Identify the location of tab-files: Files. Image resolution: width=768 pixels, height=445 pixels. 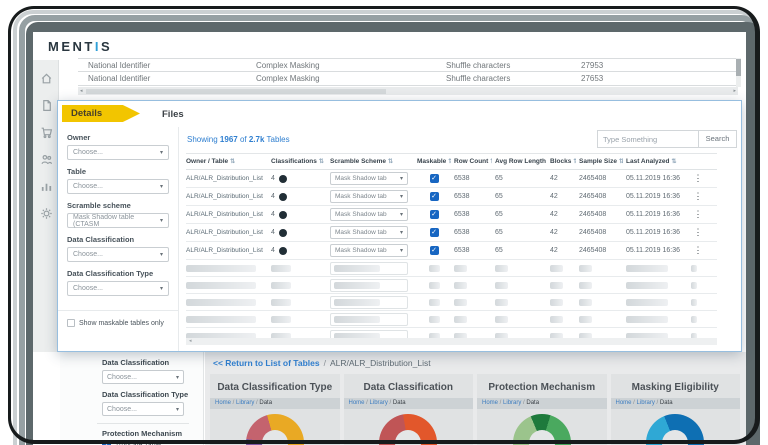
(173, 114).